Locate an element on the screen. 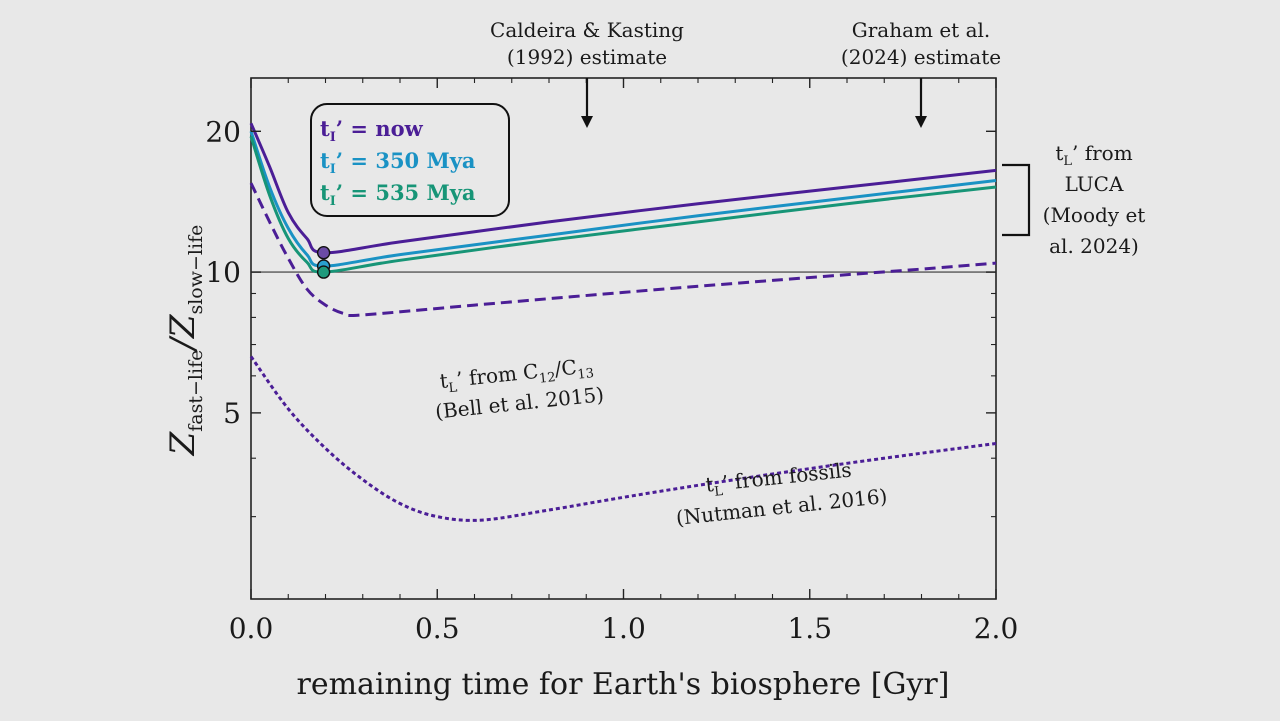 The image size is (1280, 721). annotation-luca: tL’ from LUCA (Moody et al. 2024) is located at coordinates (1073, 199).